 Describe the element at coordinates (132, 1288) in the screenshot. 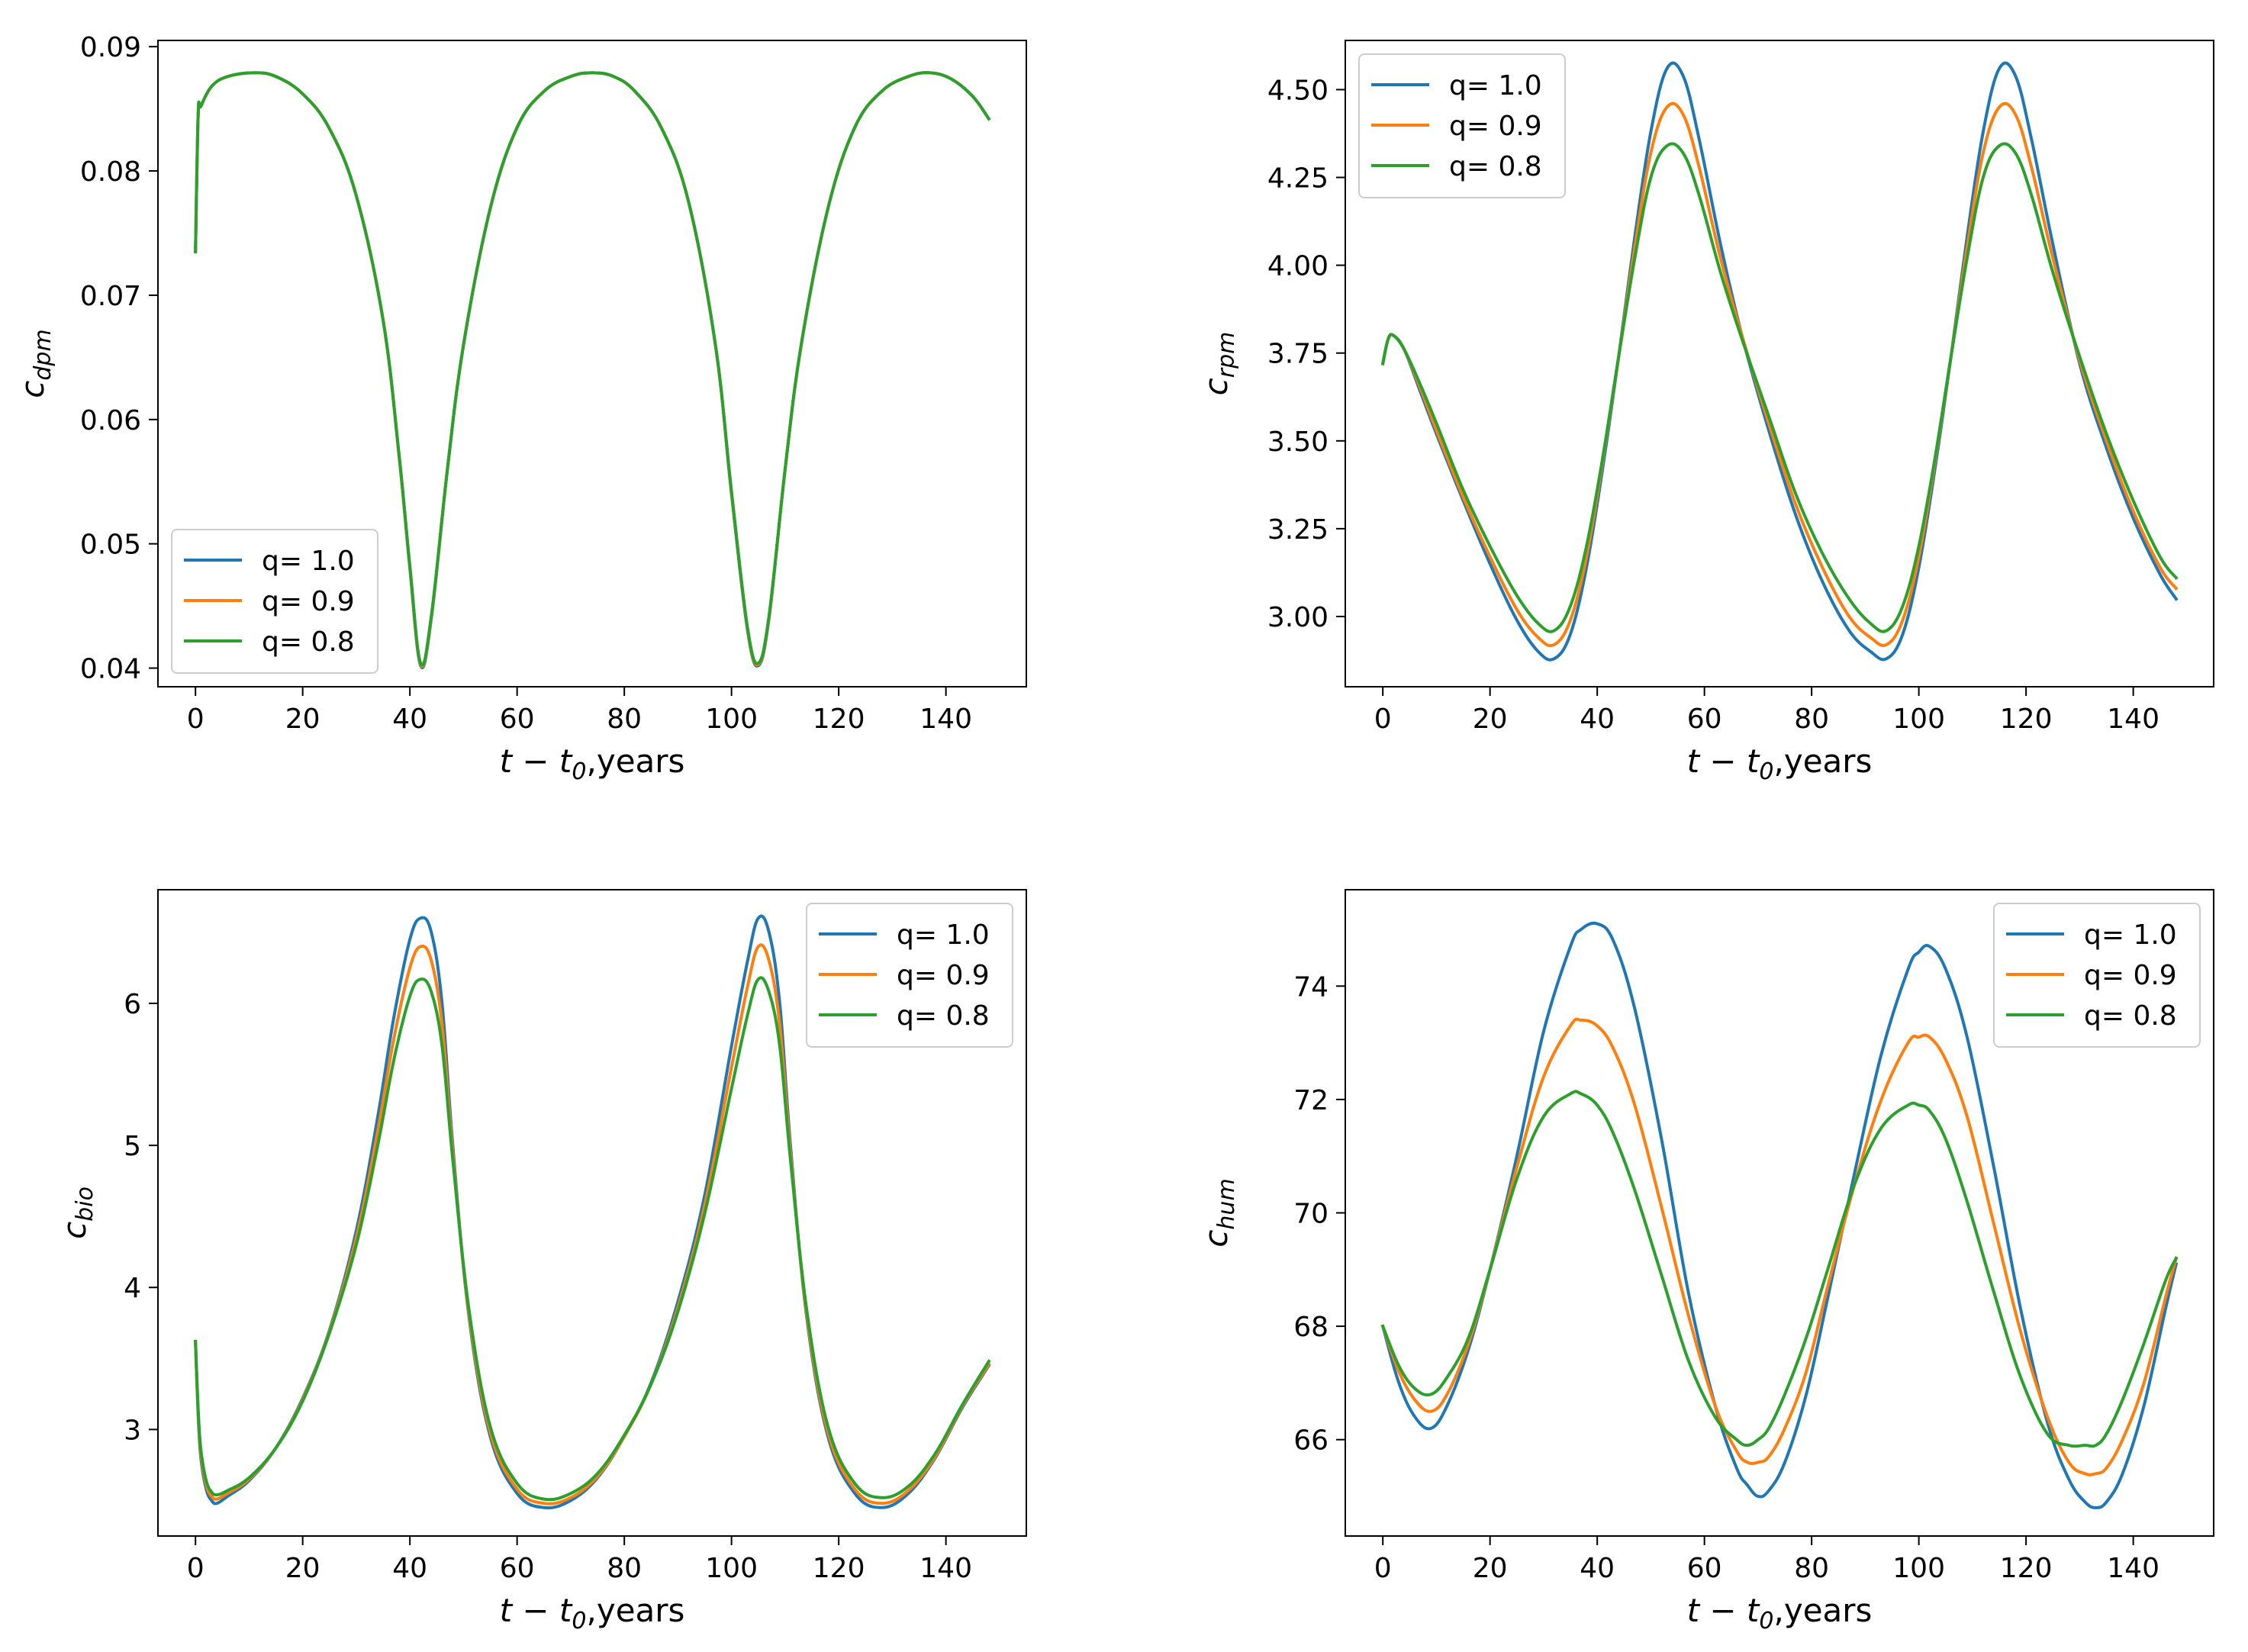

I see `y-tick-label: 4` at that location.